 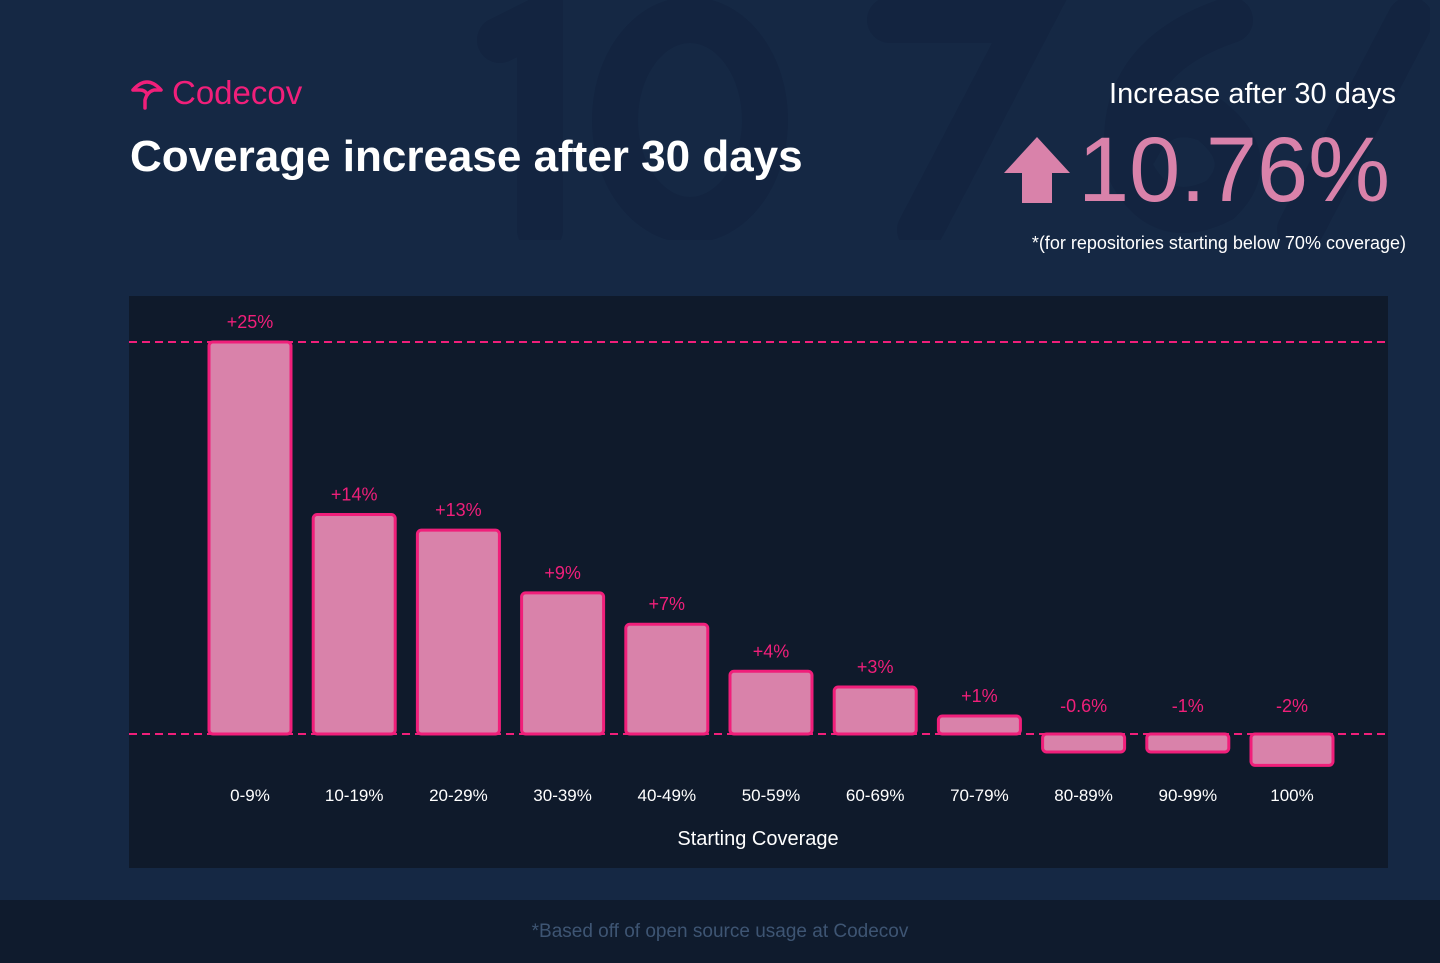 I want to click on x-tick-label: 30-39%, so click(x=562, y=795).